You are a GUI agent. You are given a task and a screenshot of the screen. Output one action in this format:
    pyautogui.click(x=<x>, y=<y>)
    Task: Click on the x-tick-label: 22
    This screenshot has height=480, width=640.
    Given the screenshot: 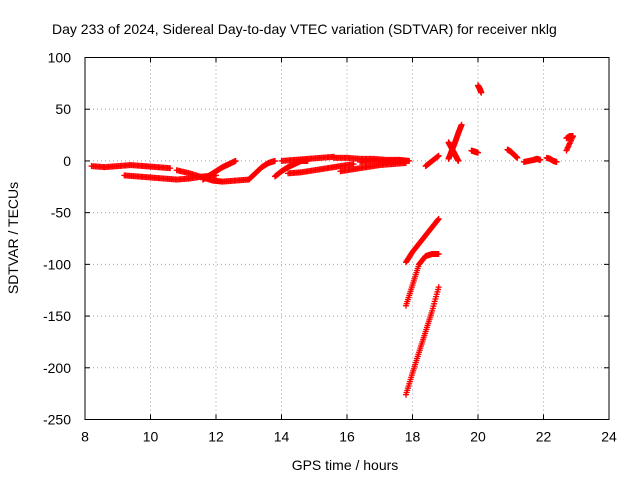 What is the action you would take?
    pyautogui.click(x=544, y=437)
    